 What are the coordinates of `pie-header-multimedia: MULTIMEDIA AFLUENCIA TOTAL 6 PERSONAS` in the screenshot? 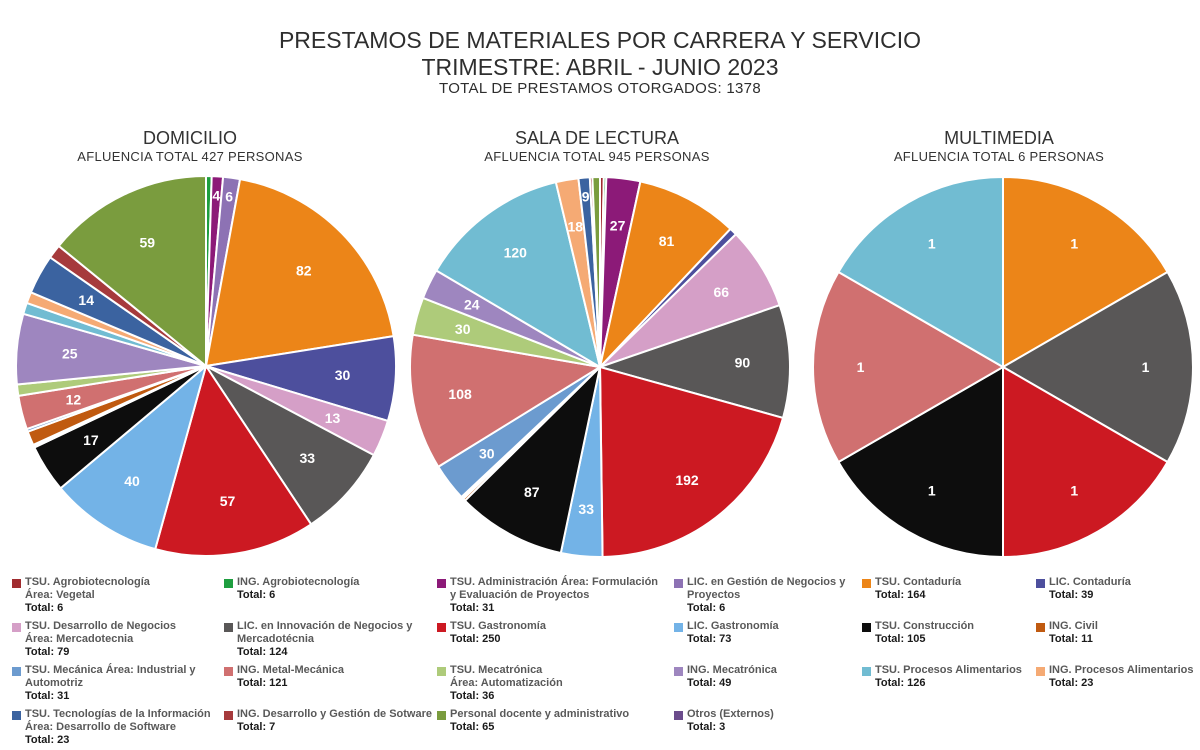 It's located at (999, 145).